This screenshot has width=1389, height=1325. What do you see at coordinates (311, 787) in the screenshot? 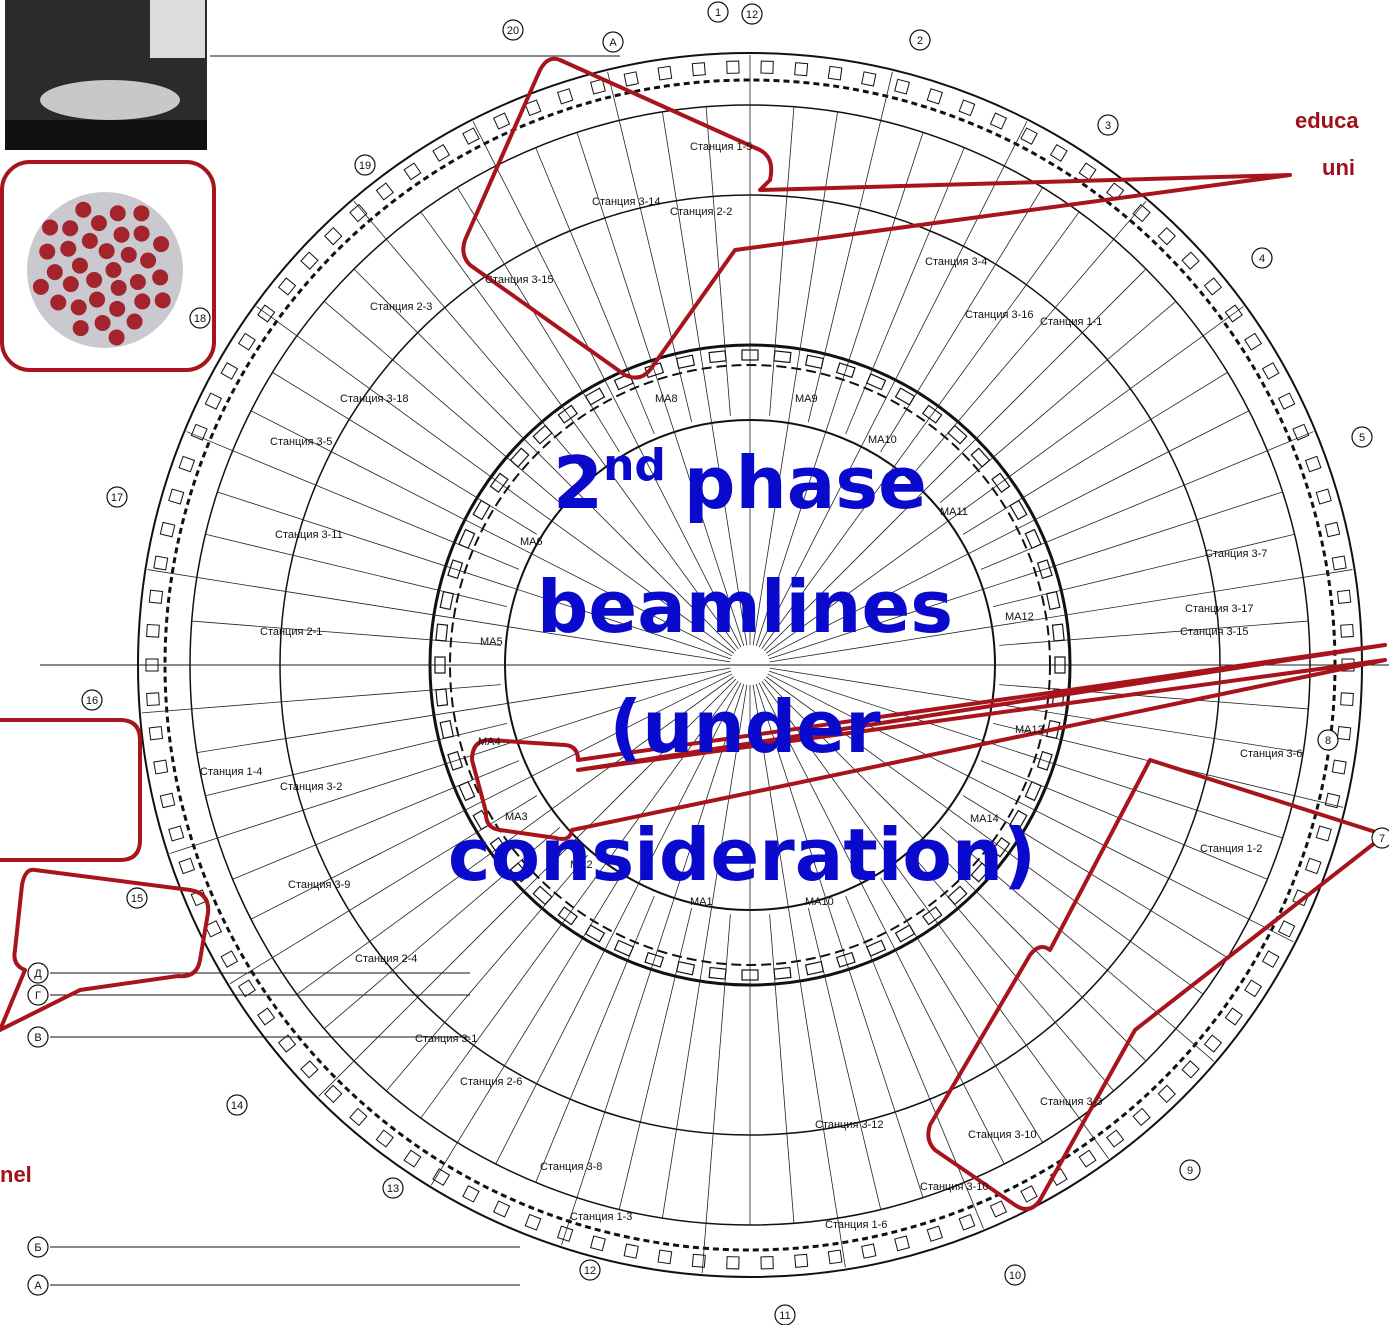
I see `station-label: Станция 3-2` at bounding box center [311, 787].